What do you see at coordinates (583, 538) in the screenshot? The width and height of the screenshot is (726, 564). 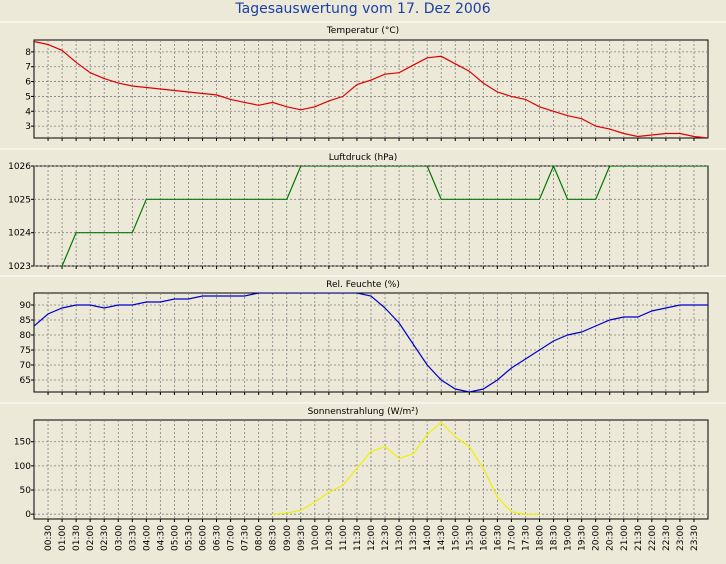 I see `x-tick-label: 19:30` at bounding box center [583, 538].